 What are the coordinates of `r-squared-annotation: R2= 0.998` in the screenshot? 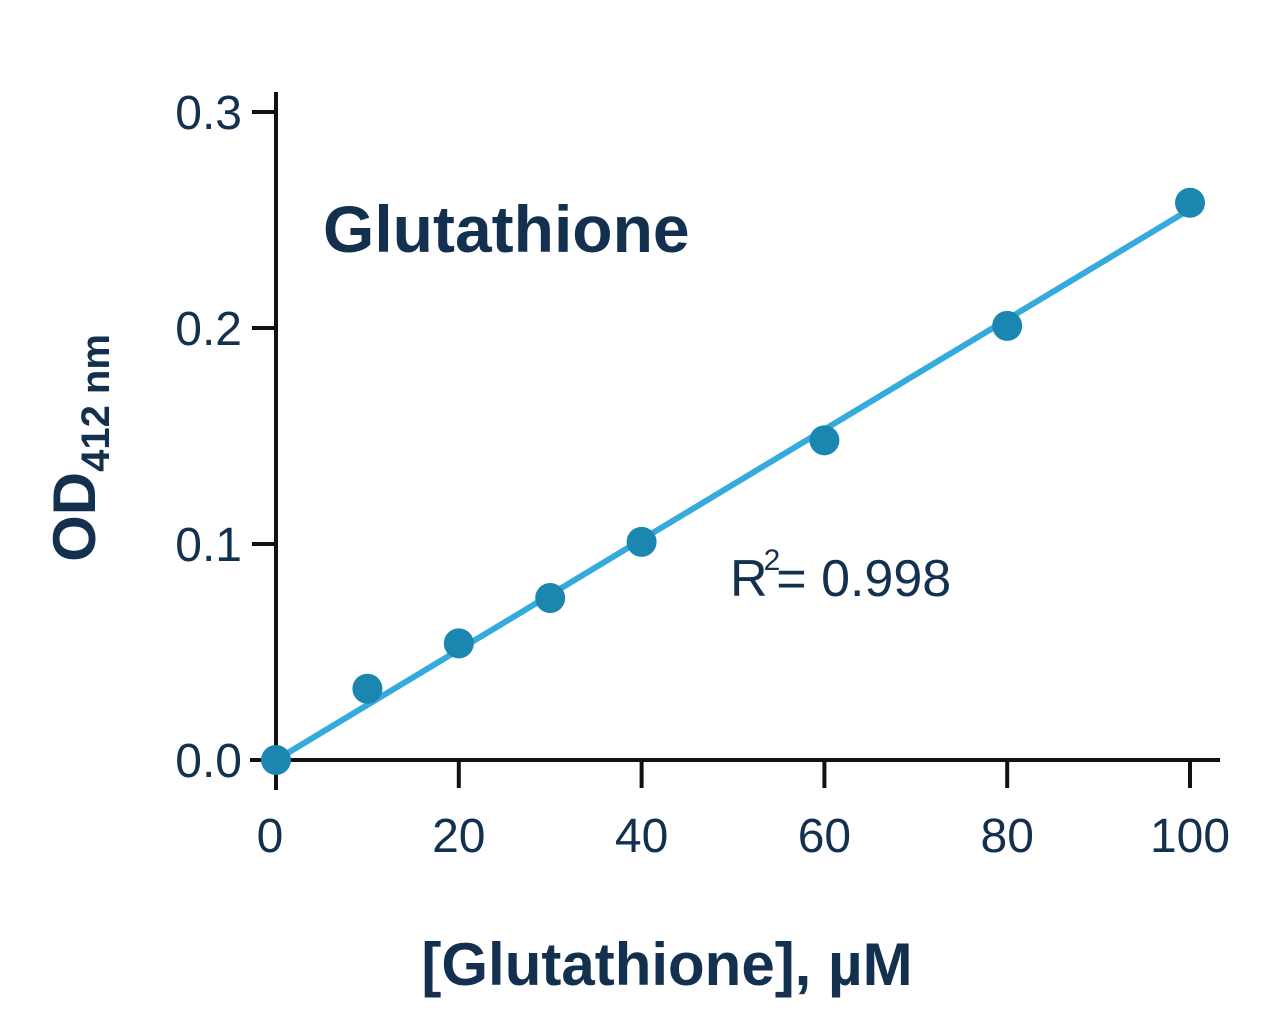 It's located at (840, 576).